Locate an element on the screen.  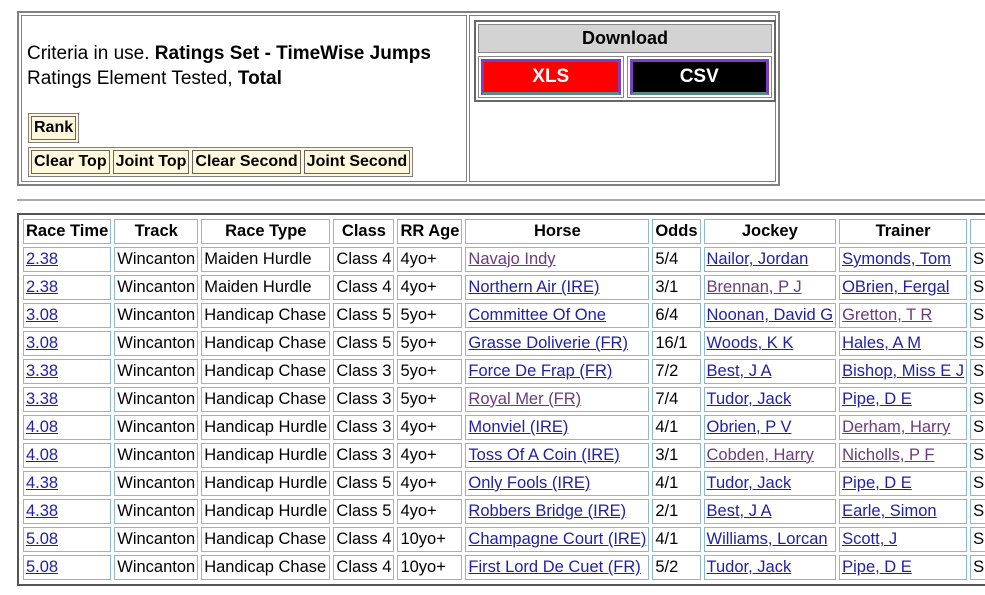
trainer-link: Hales, A M is located at coordinates (881, 343).